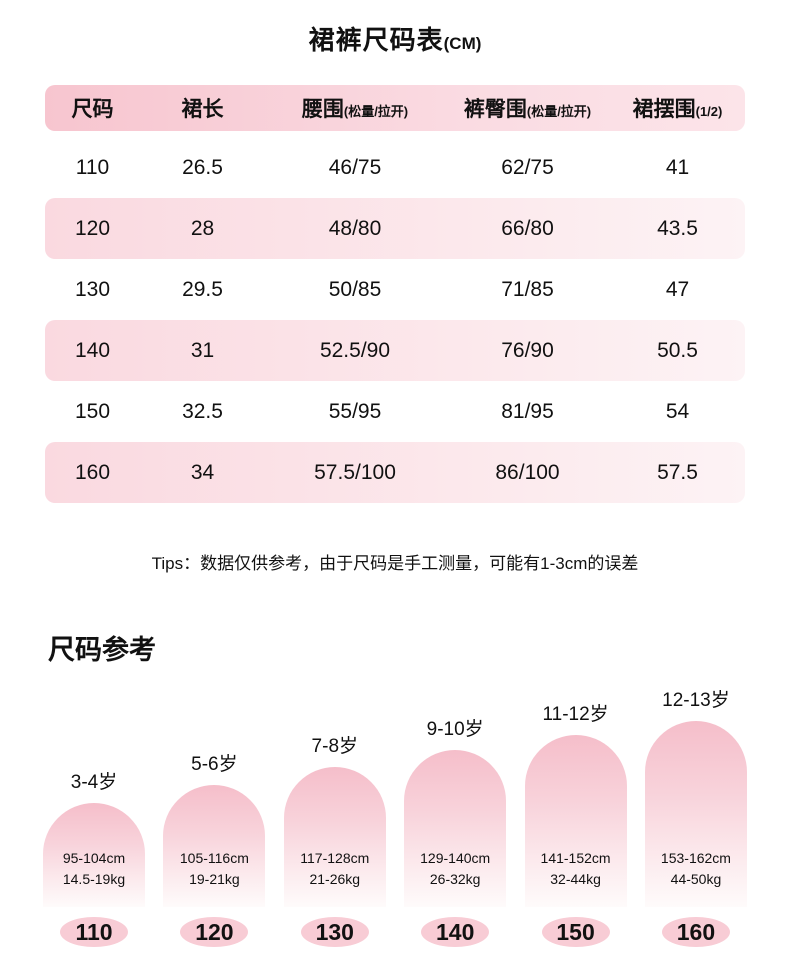 The width and height of the screenshot is (790, 979). I want to click on size-figure: 5-6岁 105-116cm 19-21kg 120, so click(214, 848).